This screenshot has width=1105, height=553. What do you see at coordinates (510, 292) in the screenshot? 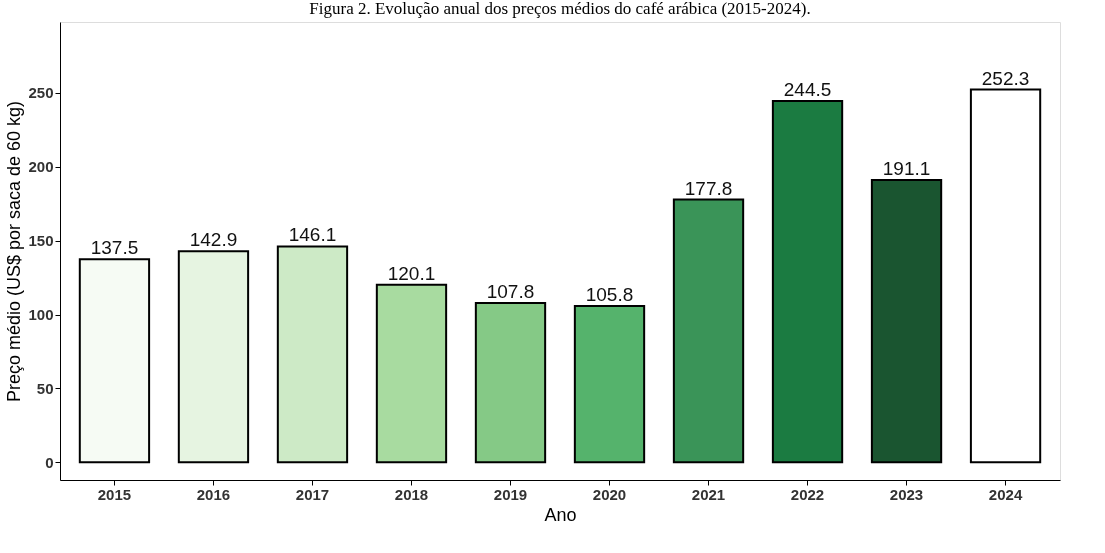
I see `data-label: 107.8` at bounding box center [510, 292].